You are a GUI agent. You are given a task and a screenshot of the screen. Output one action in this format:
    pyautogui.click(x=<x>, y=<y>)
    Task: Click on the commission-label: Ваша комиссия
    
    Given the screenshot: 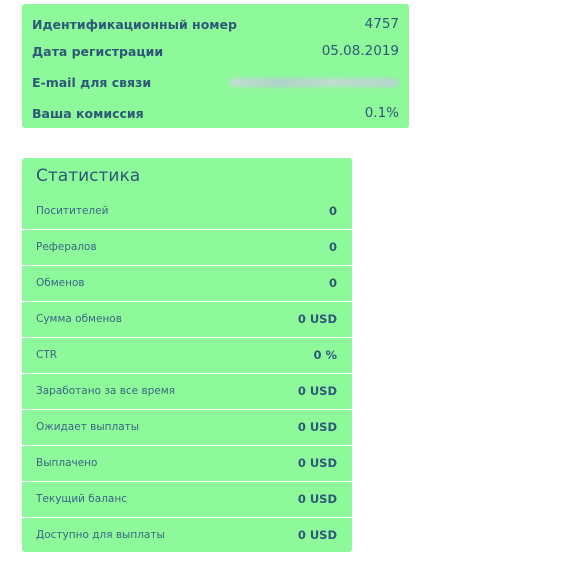 What is the action you would take?
    pyautogui.click(x=88, y=113)
    